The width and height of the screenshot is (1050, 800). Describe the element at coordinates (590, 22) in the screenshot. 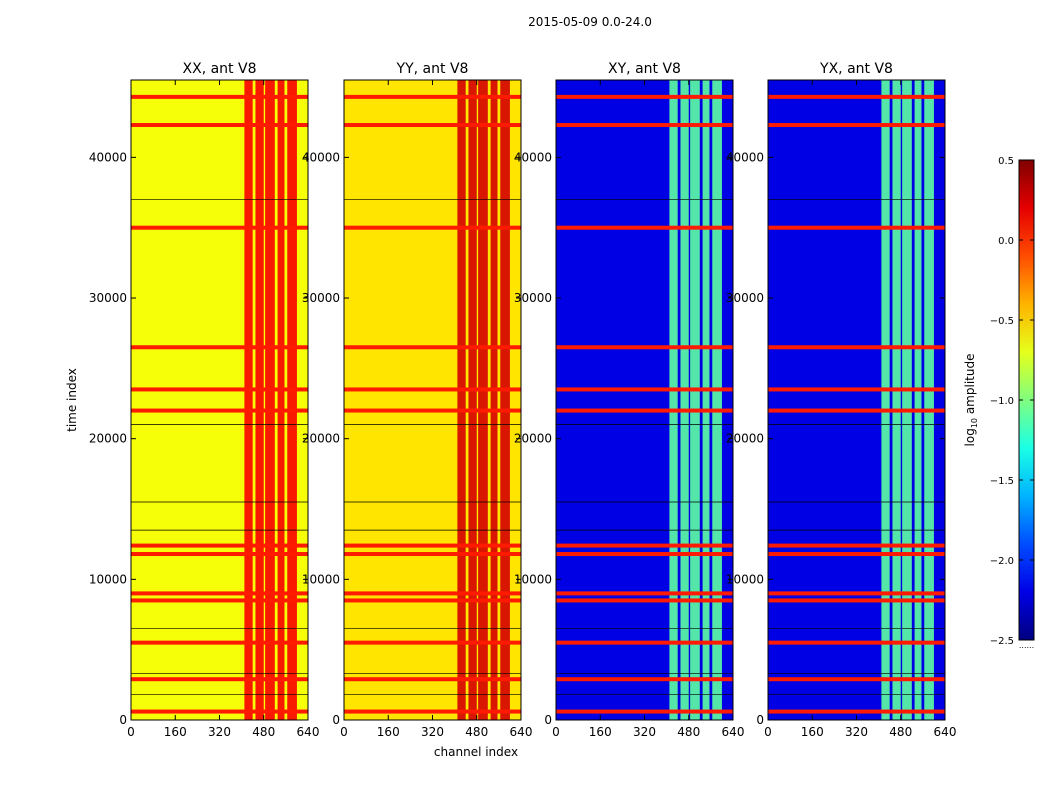

I see `figure-title: 2015-05-09 0.0-24.0` at that location.